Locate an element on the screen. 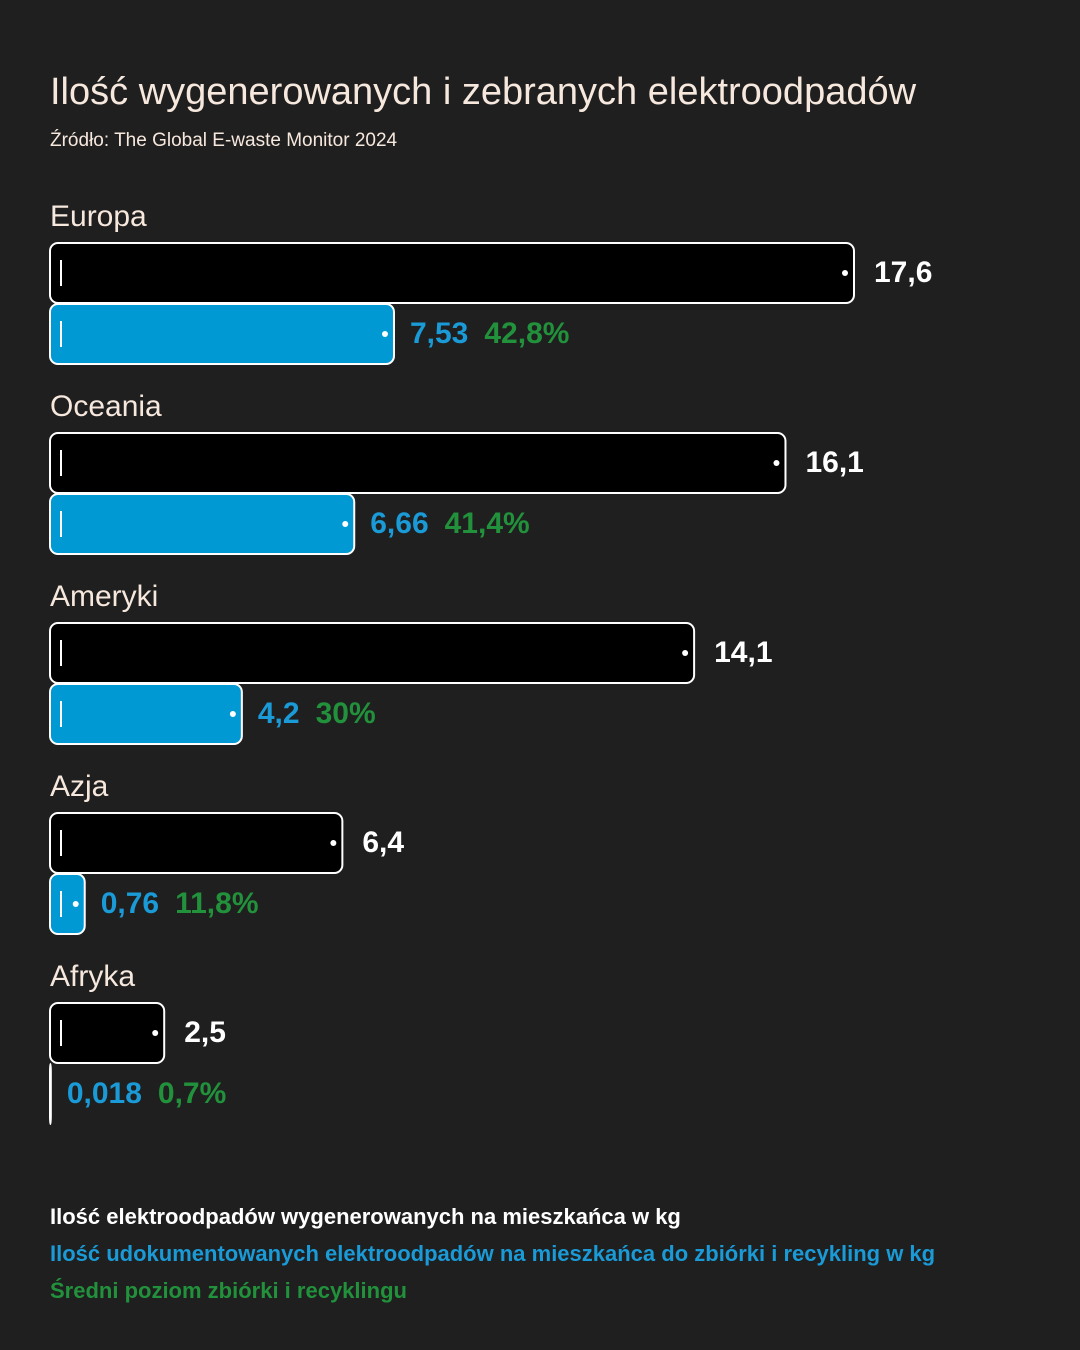  category-label: Azja is located at coordinates (79, 786).